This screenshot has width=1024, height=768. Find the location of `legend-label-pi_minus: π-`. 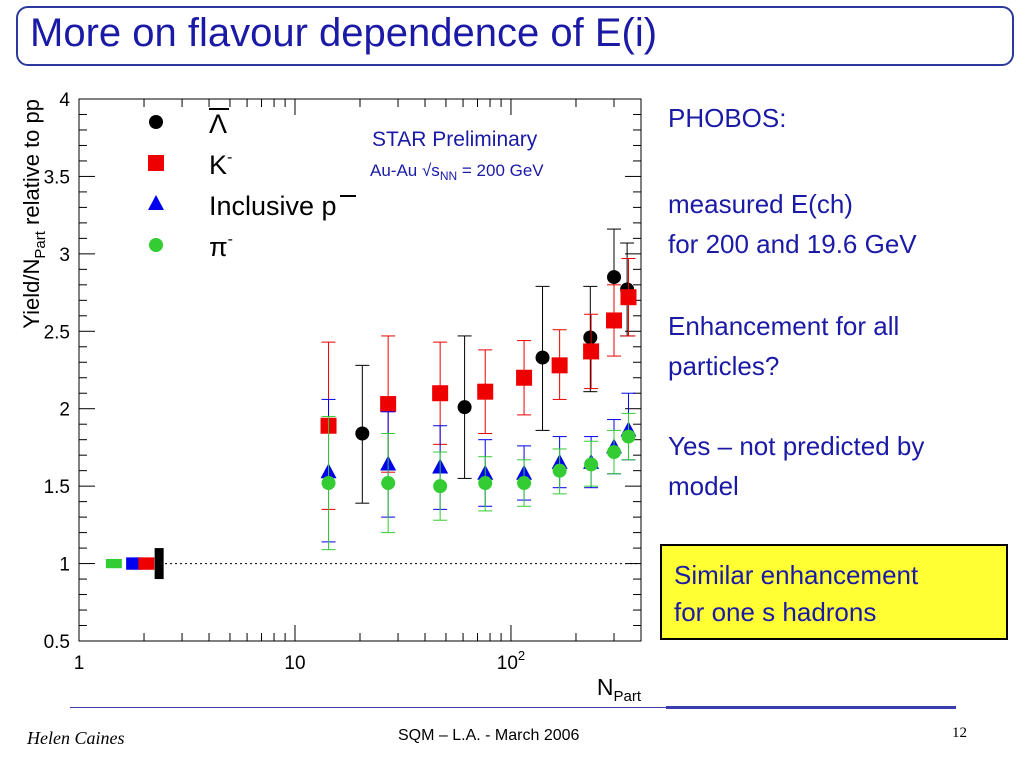

legend-label-pi_minus: π- is located at coordinates (221, 246).